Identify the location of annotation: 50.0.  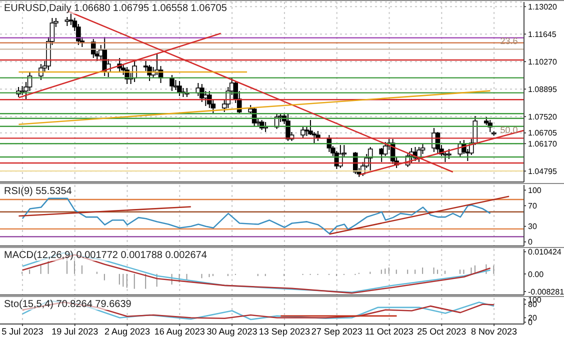
(509, 130).